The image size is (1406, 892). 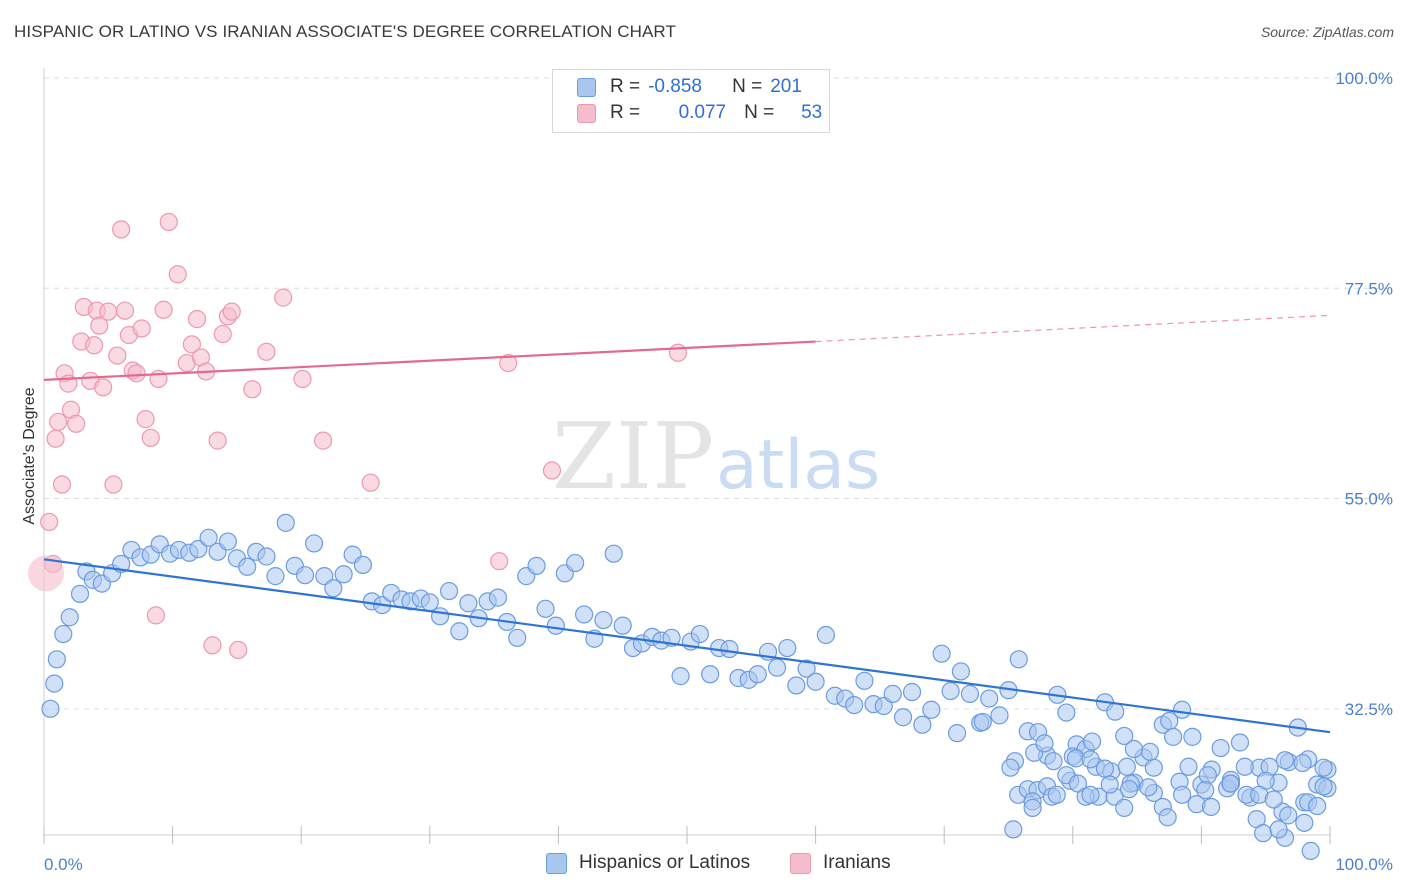 I want to click on series-legend: Hispanics or Latinos Iranians, so click(x=703, y=865).